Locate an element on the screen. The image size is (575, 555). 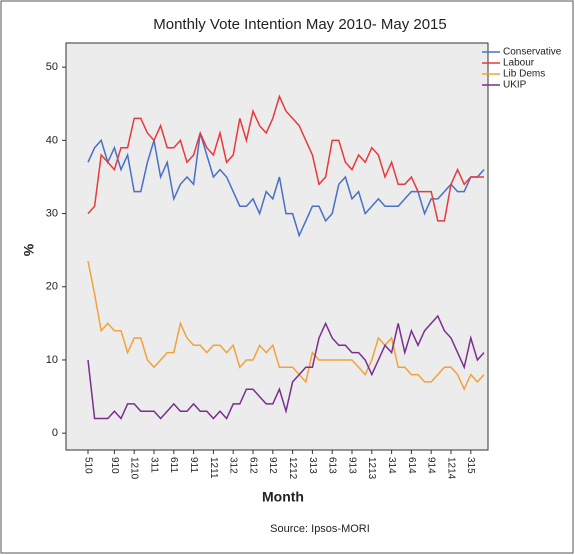
legend-label: Lib Dems is located at coordinates (524, 74).